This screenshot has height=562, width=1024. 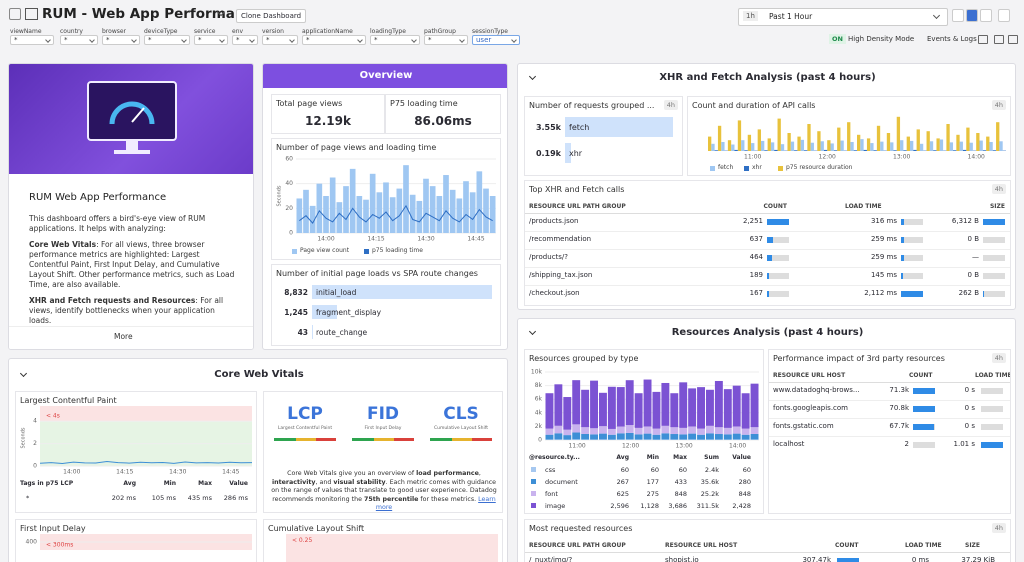 What do you see at coordinates (441, 439) in the screenshot?
I see `card-scale-good` at bounding box center [441, 439].